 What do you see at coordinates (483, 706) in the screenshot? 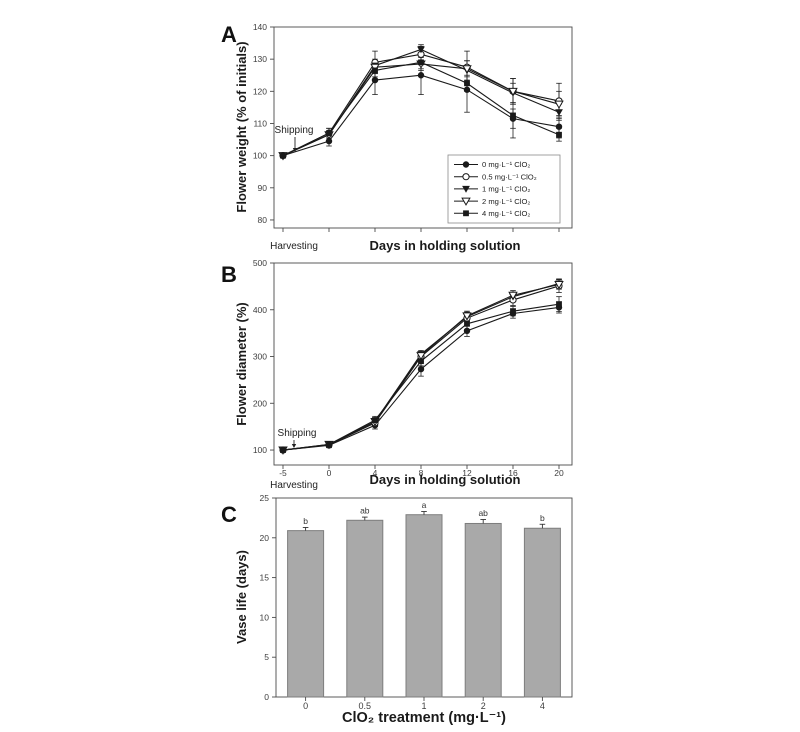
I see `svg-text: 2` at bounding box center [483, 706].